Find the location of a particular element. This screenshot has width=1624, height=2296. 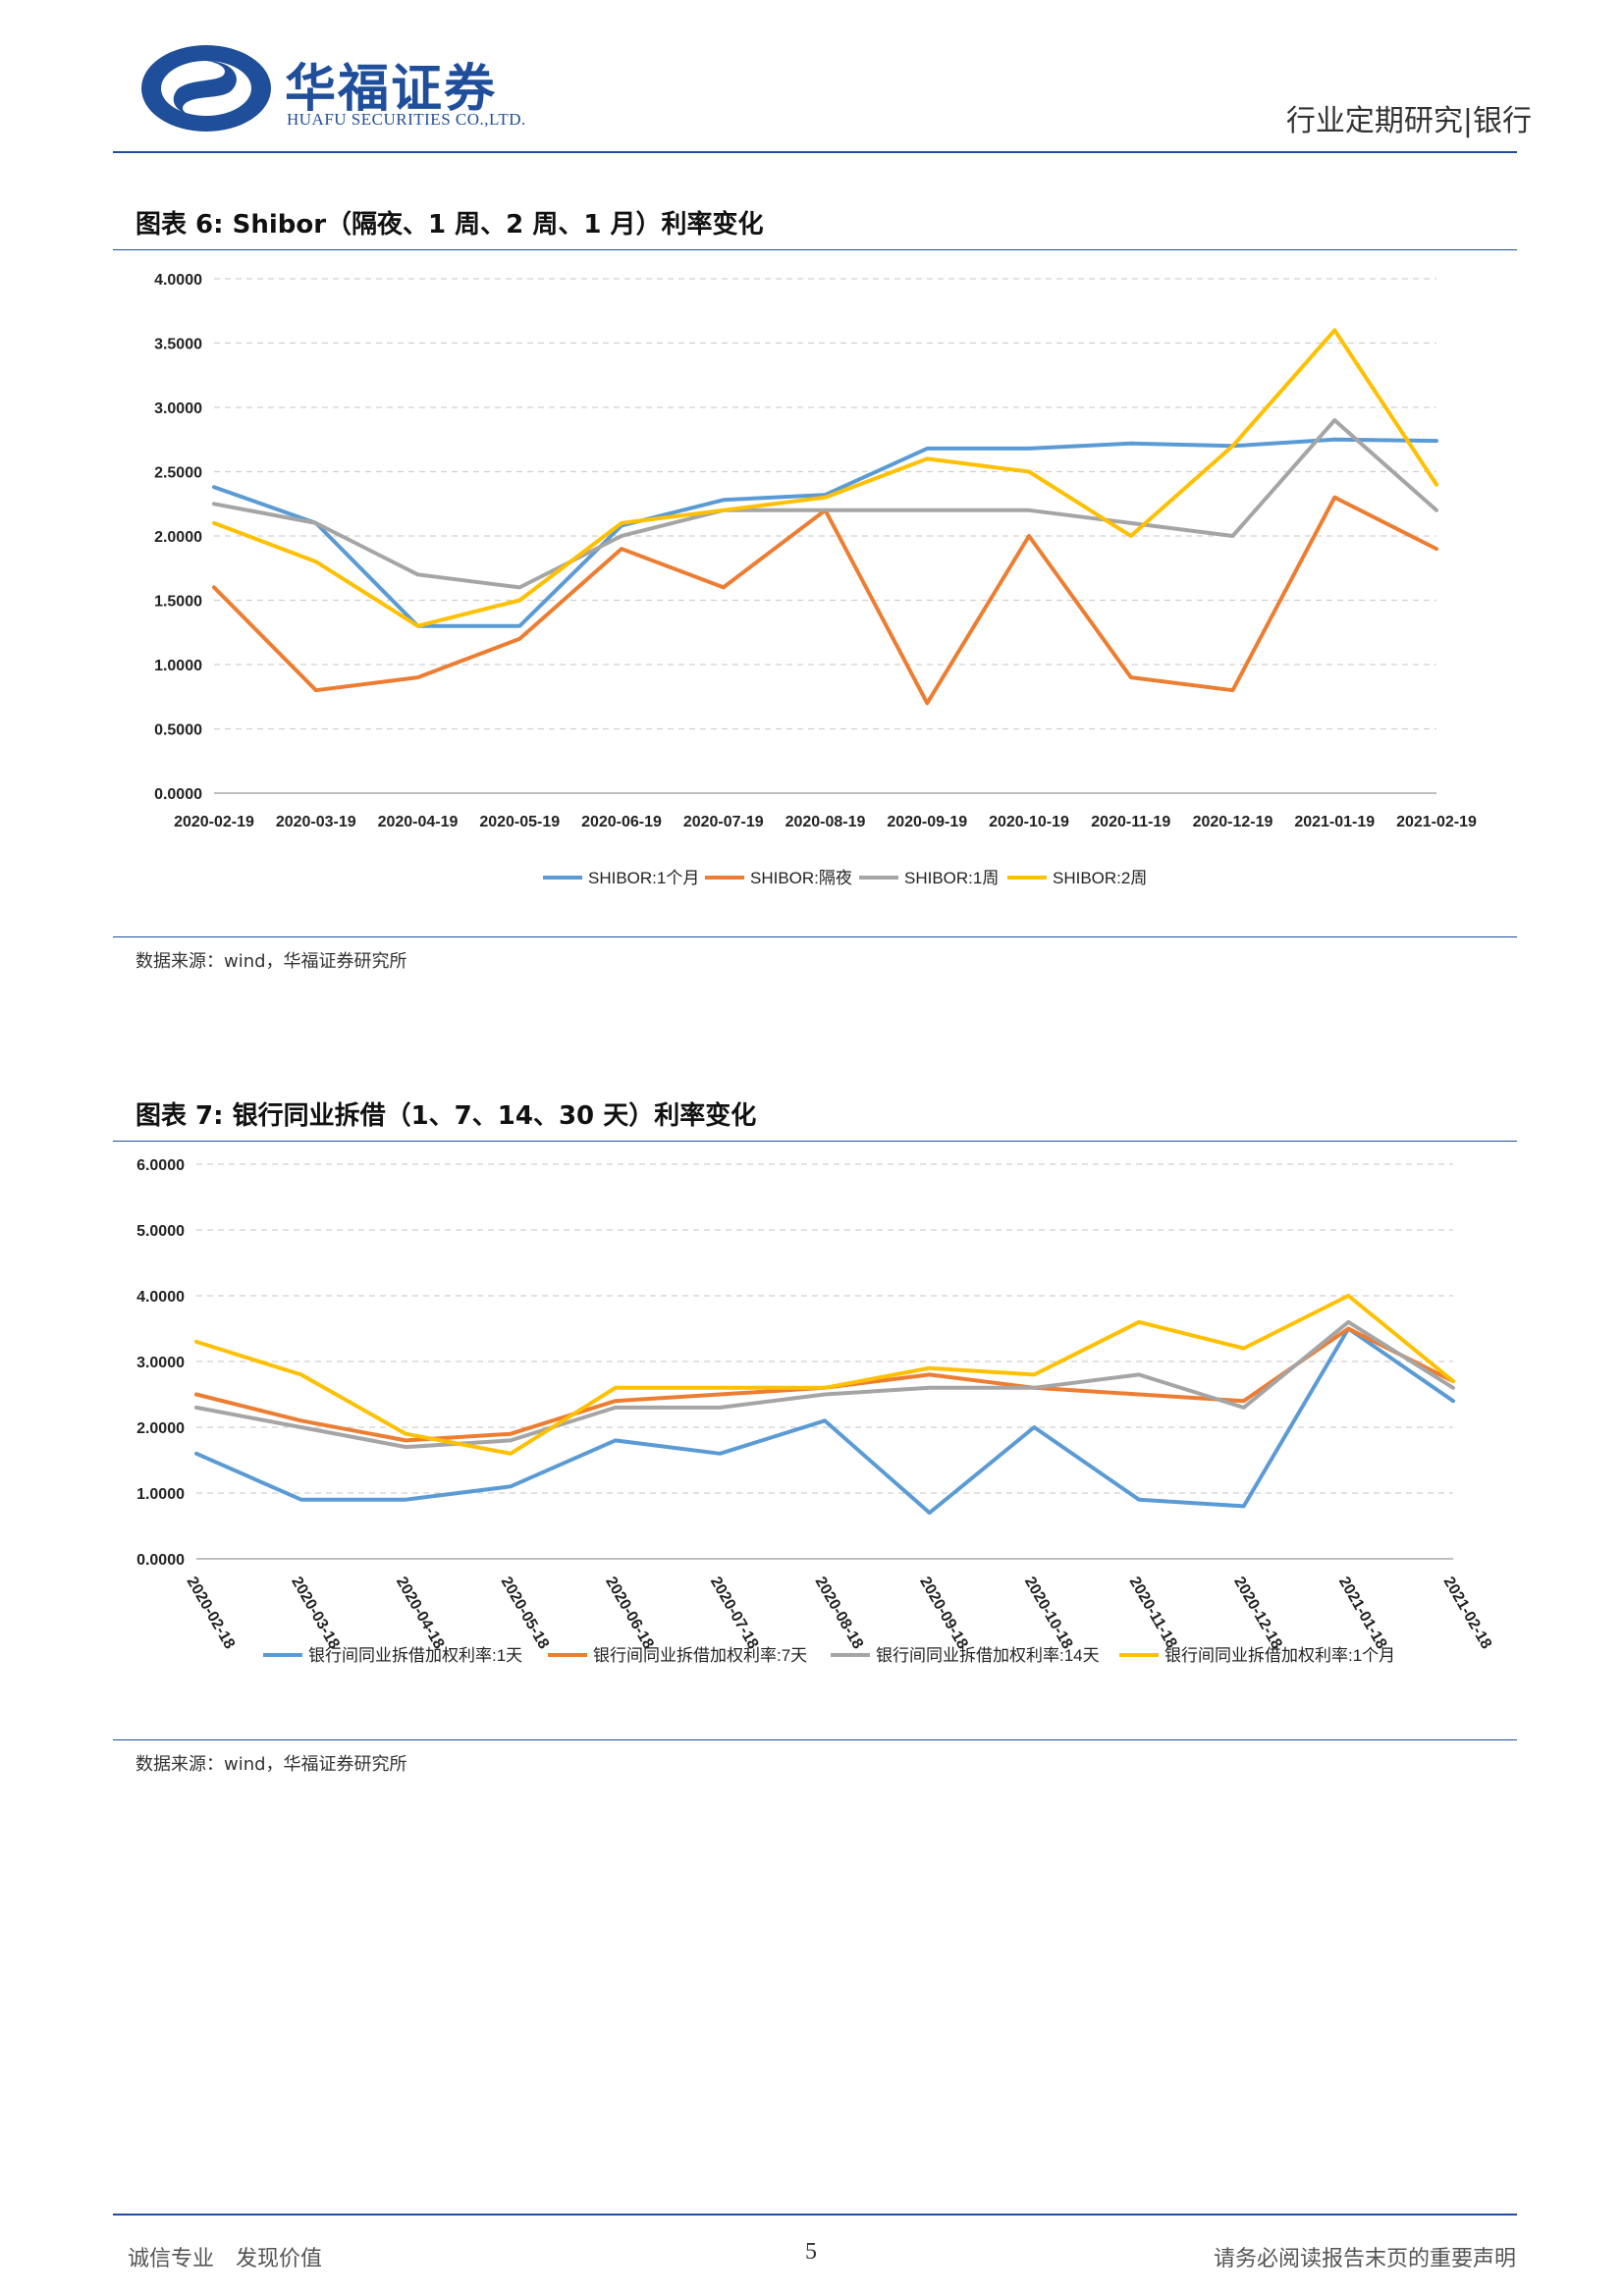

figure7-top-rule is located at coordinates (815, 1141).